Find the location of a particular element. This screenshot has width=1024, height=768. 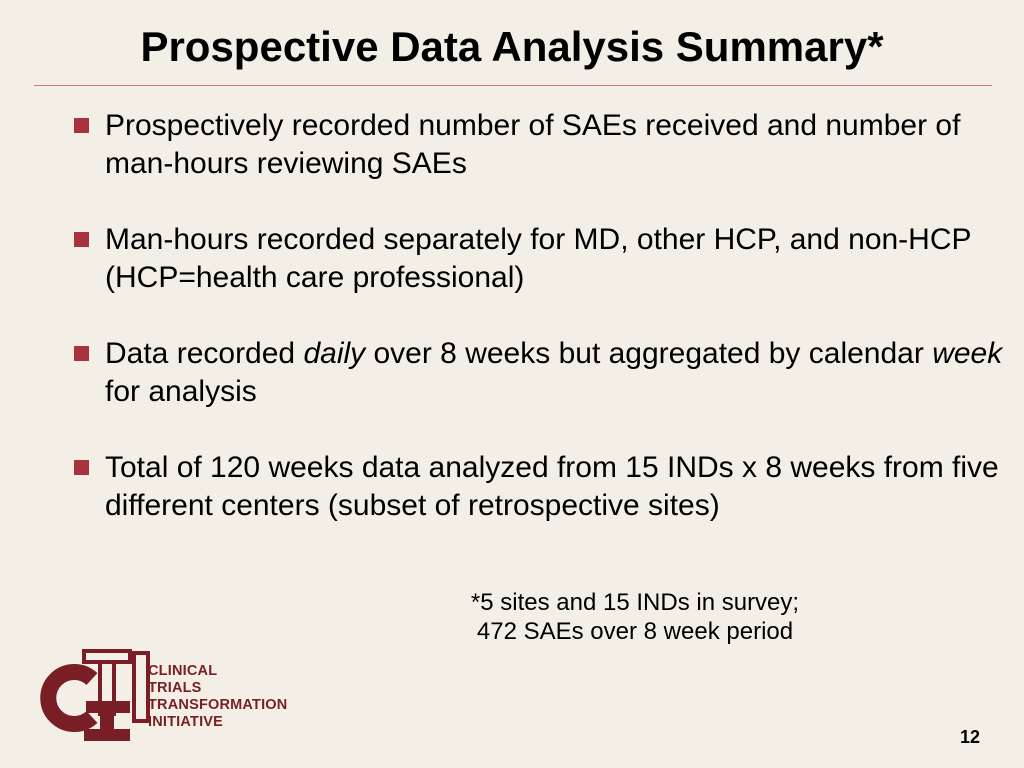

bullet-text: Data recorded is located at coordinates (204, 353).